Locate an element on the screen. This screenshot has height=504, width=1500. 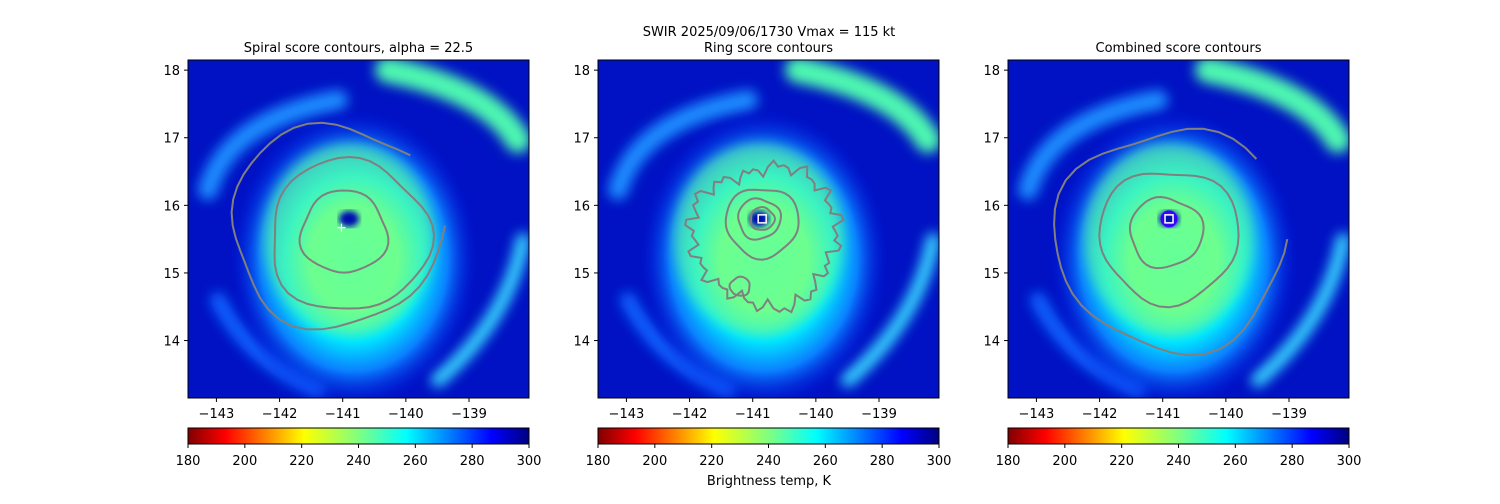
center-circle is located at coordinates (1169, 219).